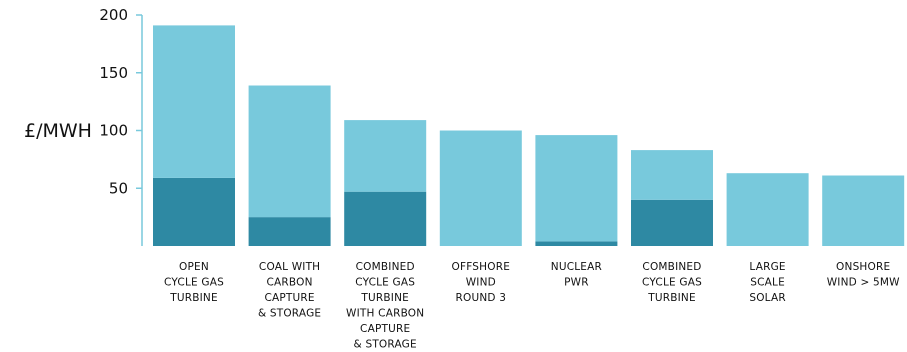 This screenshot has height=352, width=907. What do you see at coordinates (767, 282) in the screenshot?
I see `category-label-7: LARGE SCALE SOLAR` at bounding box center [767, 282].